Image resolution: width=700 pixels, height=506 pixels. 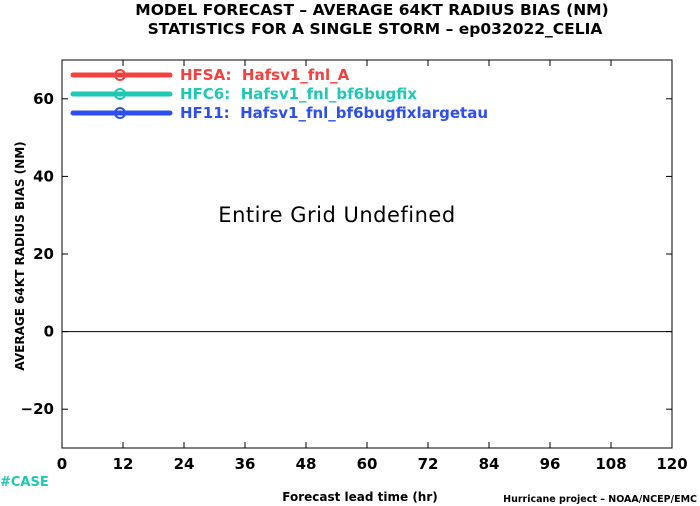 What do you see at coordinates (610, 464) in the screenshot?
I see `x-tick-label: 108` at bounding box center [610, 464].